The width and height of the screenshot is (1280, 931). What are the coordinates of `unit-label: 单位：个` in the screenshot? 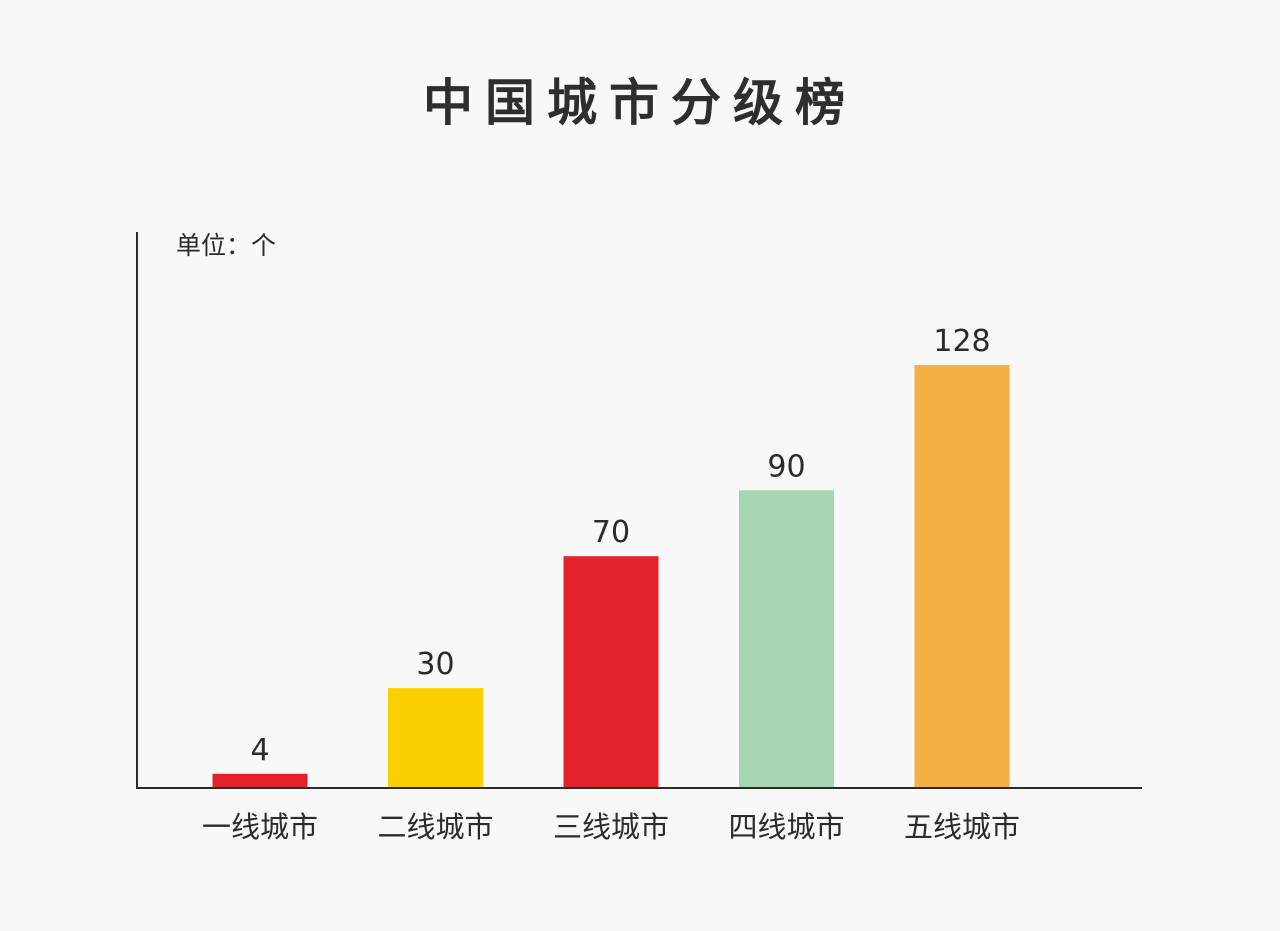 It's located at (226, 245).